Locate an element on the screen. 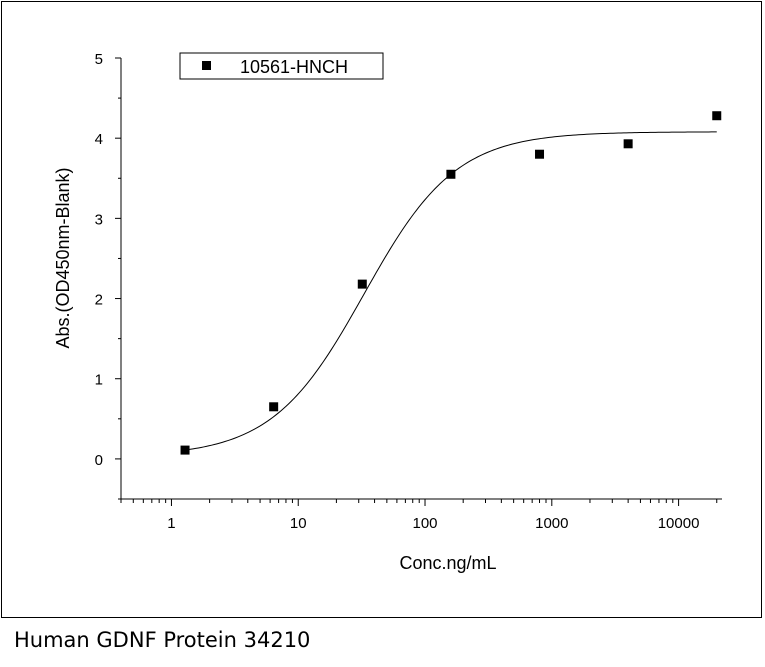 The width and height of the screenshot is (765, 667). y-axis-ticks: 0 1 2 3 4 5 is located at coordinates (108, 275).